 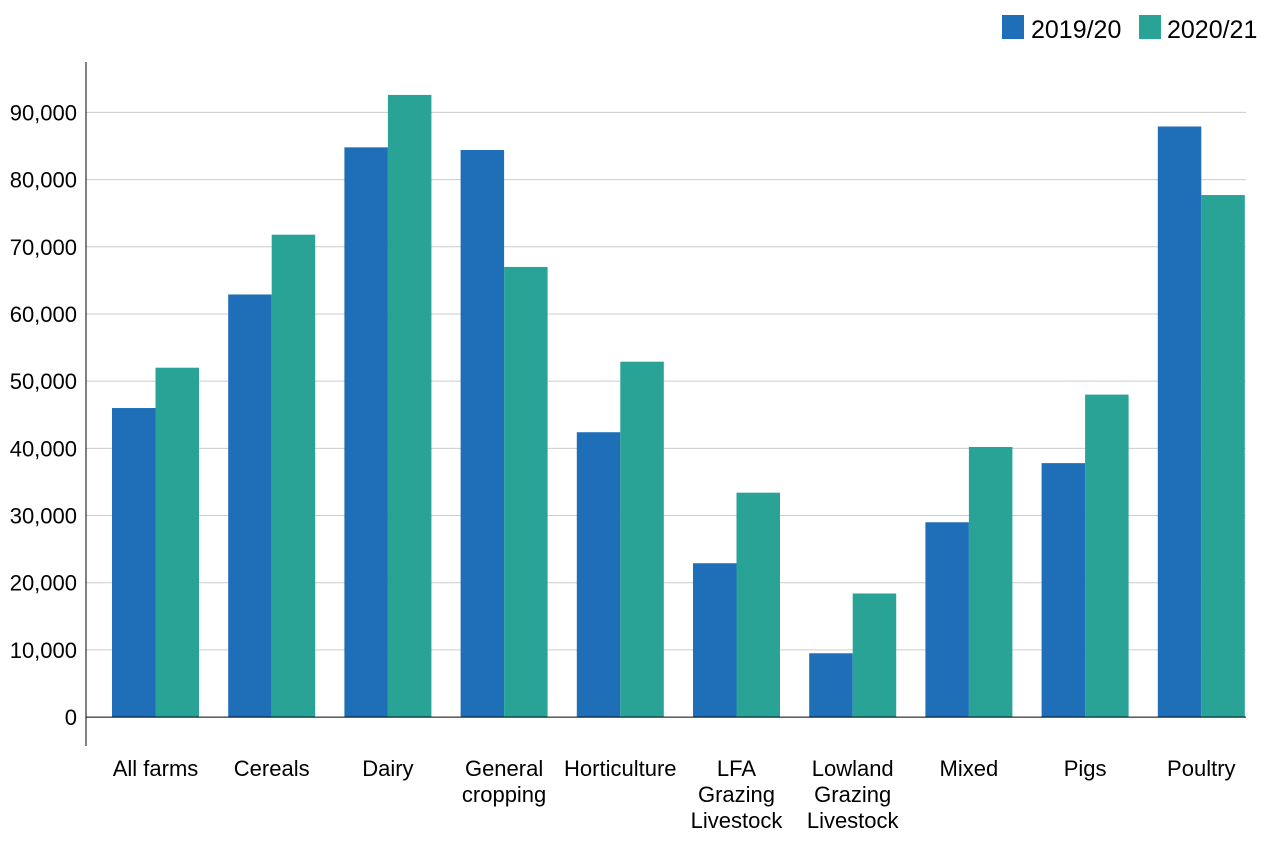 I want to click on y-tick-label: 0, so click(x=71, y=717).